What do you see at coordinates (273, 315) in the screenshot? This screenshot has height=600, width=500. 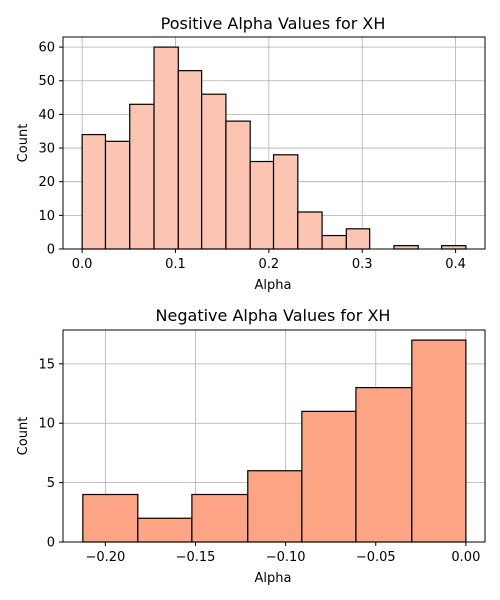 I see `chart-title: Negative Alpha Values for XH` at bounding box center [273, 315].